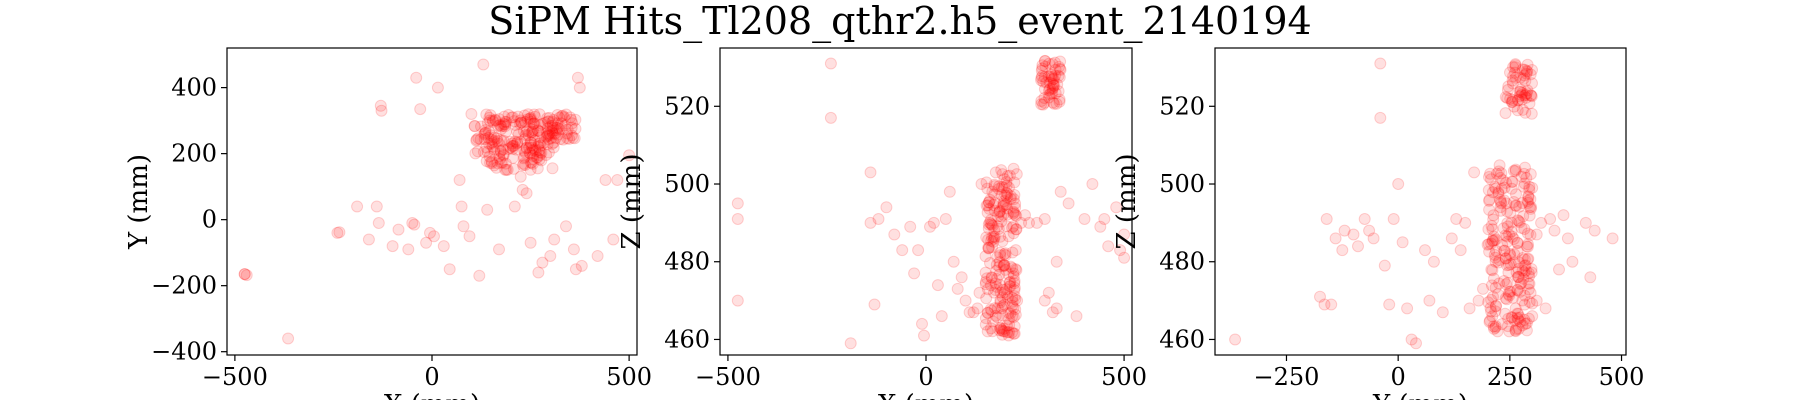  What do you see at coordinates (431, 377) in the screenshot?
I see `x-tick-label: 0` at bounding box center [431, 377].